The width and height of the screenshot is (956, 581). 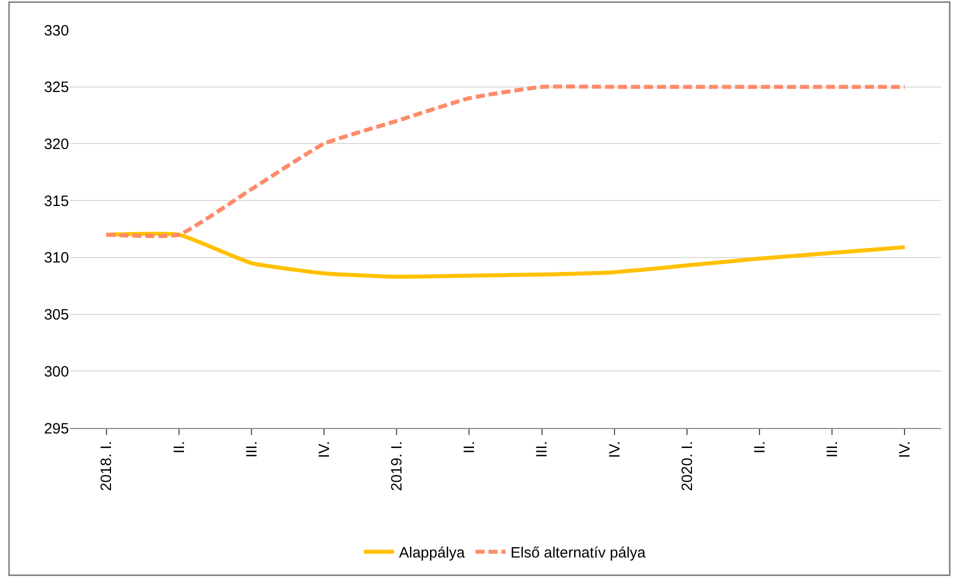 I want to click on y-tick-label: 305, so click(x=56, y=315).